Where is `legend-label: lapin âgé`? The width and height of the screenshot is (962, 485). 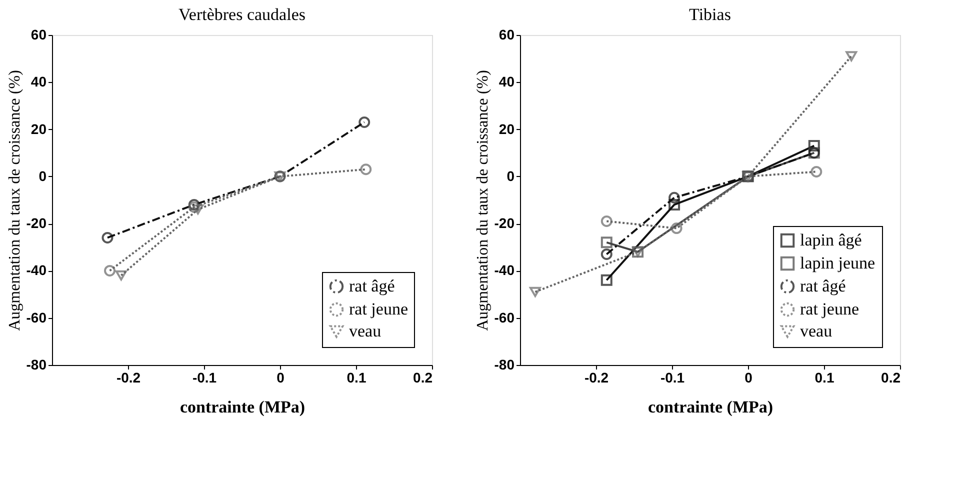
legend-label: lapin âgé is located at coordinates (831, 240).